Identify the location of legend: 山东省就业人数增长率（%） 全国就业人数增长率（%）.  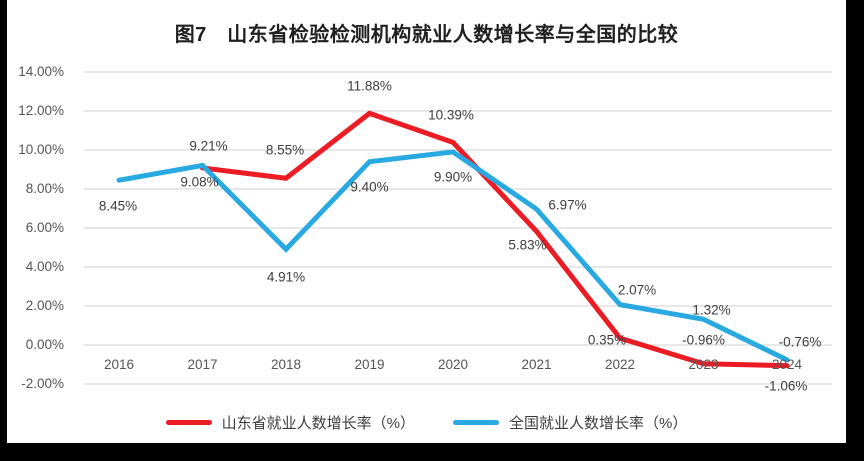
(426, 422).